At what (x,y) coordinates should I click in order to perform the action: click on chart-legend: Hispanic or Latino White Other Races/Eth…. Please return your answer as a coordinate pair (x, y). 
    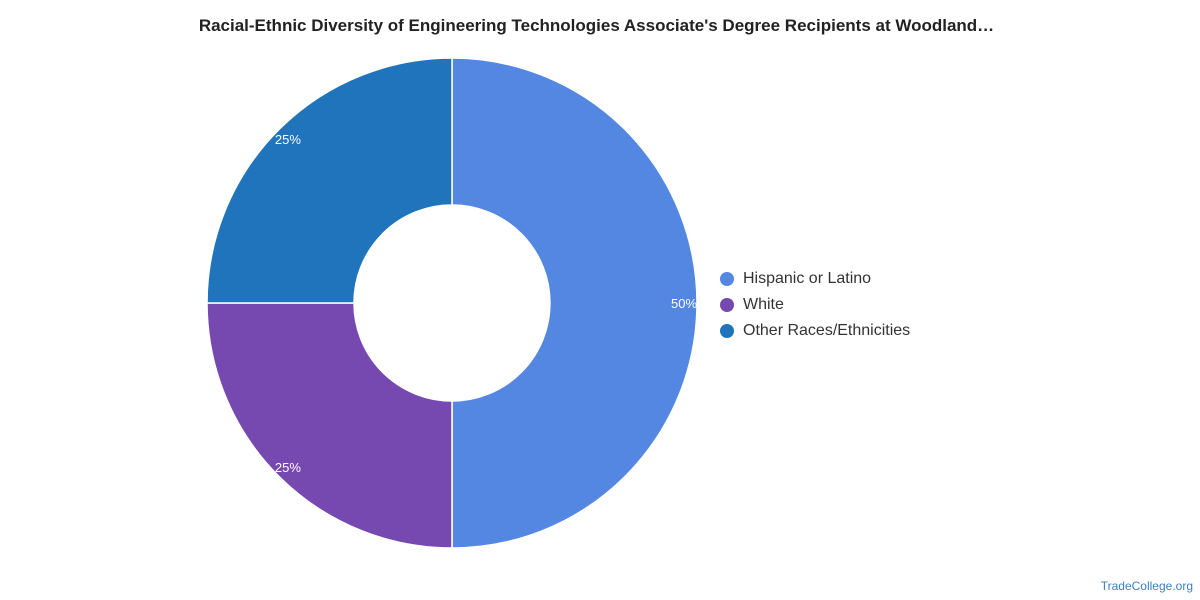
    Looking at the image, I should click on (815, 305).